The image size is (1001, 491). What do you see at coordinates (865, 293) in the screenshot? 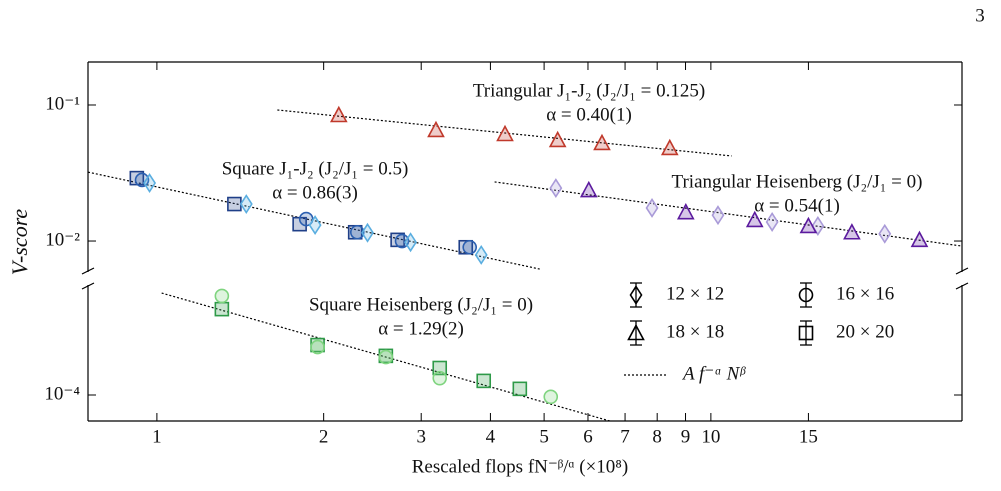
I see `legend-label: 16 × 16` at bounding box center [865, 293].